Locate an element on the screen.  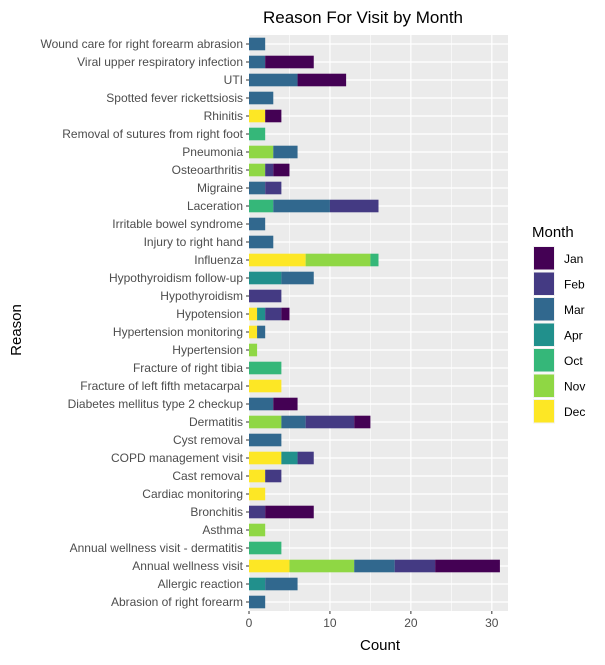
y-tick-label: UTI is located at coordinates (233, 80).